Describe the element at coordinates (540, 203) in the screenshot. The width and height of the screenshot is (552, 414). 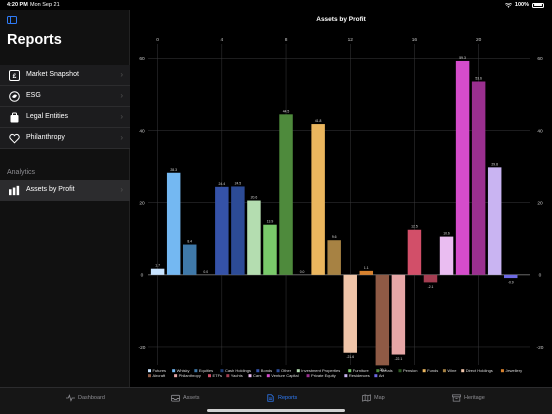
I see `y-tick-label-right: 20` at that location.